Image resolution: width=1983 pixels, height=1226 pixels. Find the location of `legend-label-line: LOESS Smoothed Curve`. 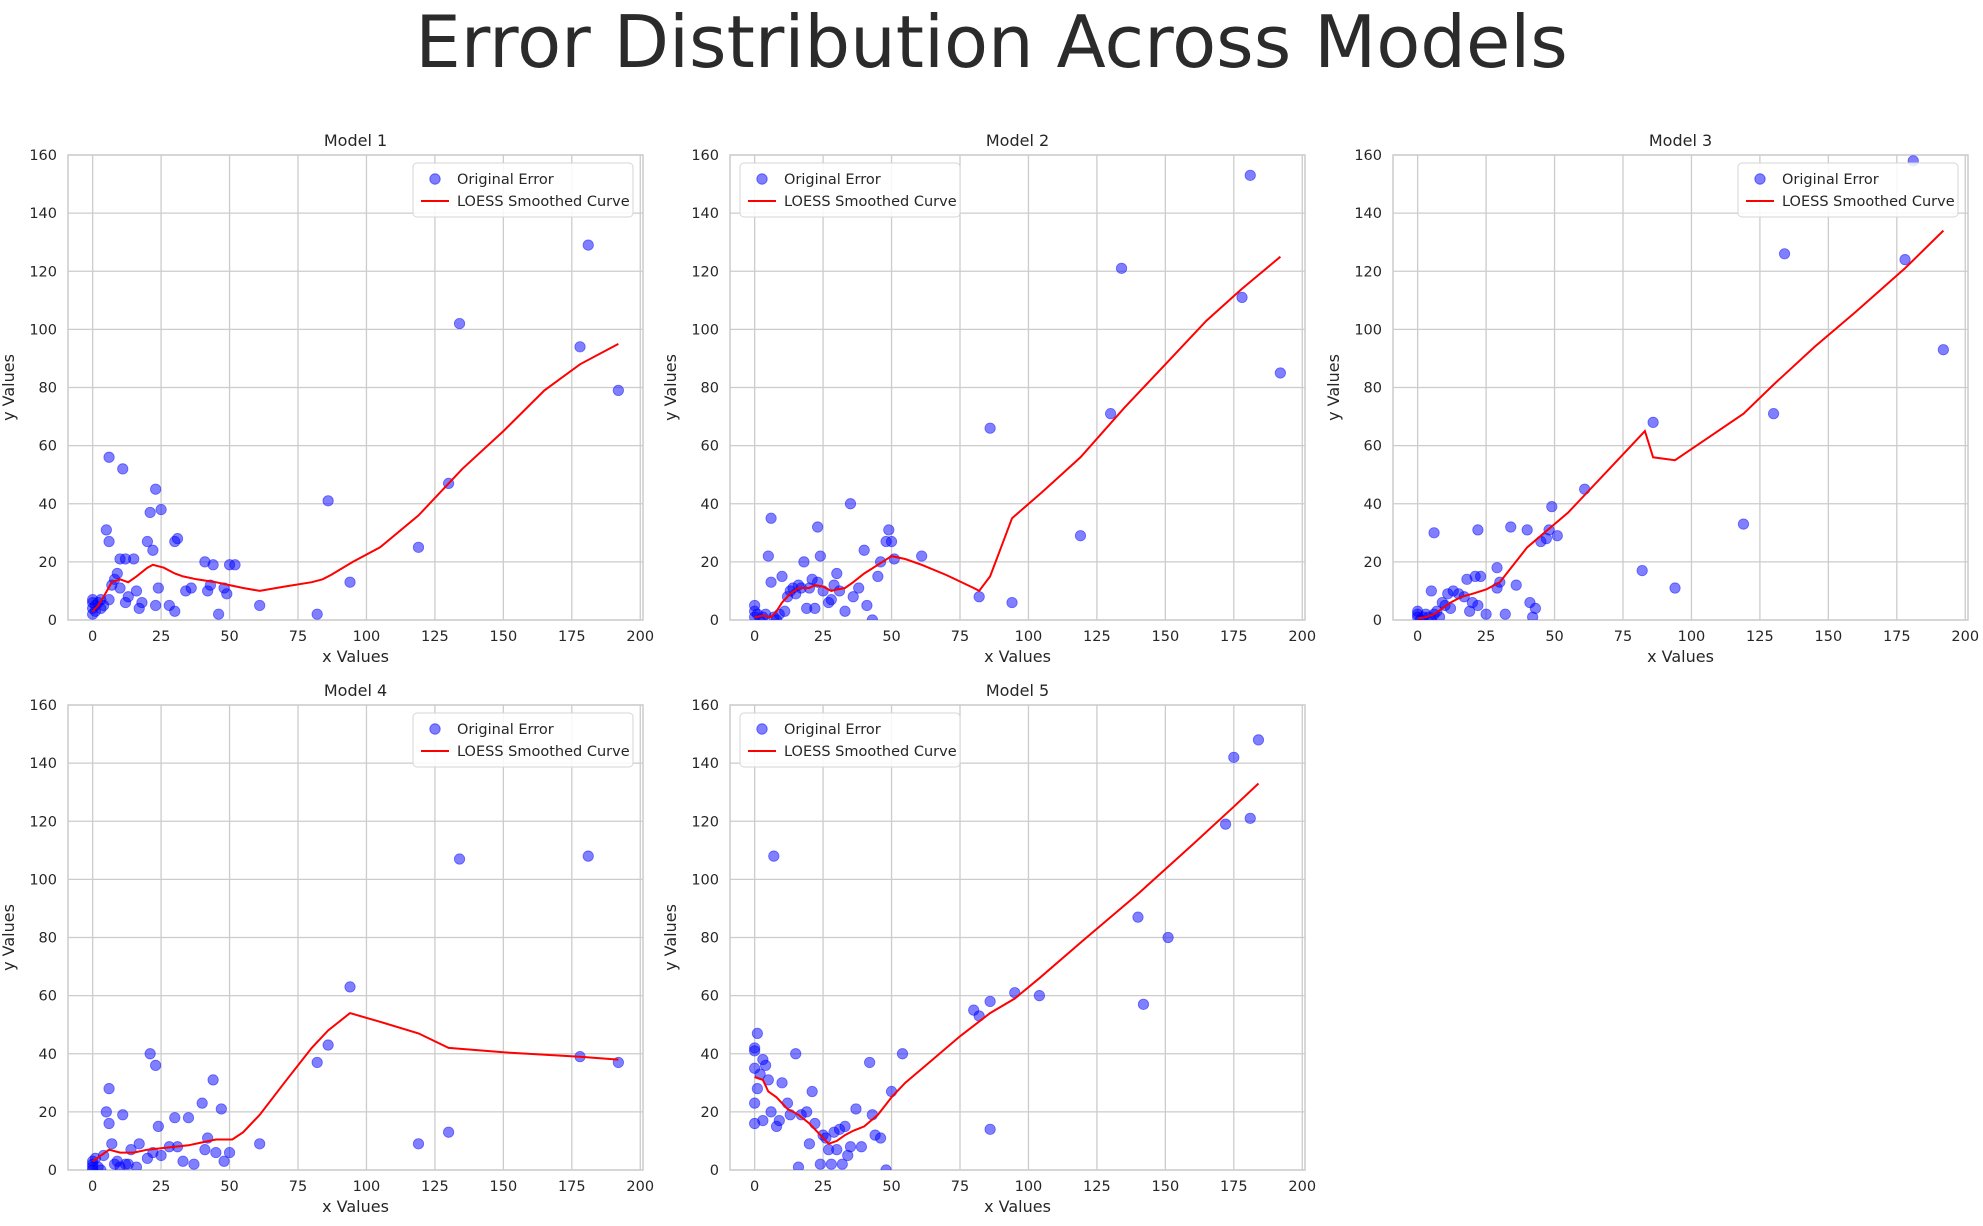

legend-label-line: LOESS Smoothed Curve is located at coordinates (870, 202).